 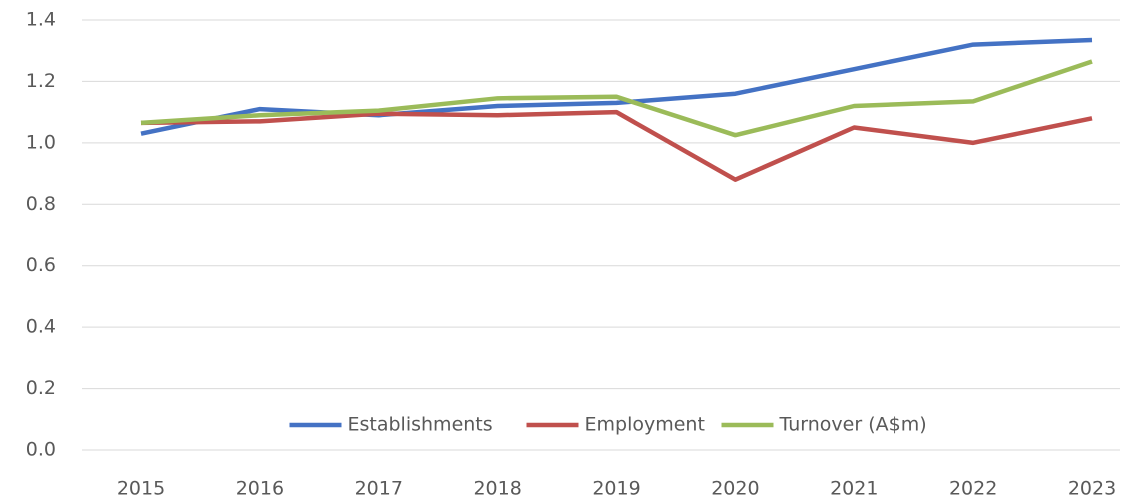 I want to click on x-tick-label: 2015, so click(x=141, y=489).